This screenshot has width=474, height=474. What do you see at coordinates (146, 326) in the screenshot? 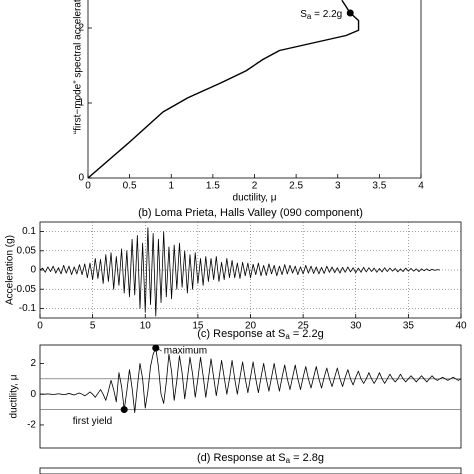
I see `x-tick-label: 10` at bounding box center [146, 326].